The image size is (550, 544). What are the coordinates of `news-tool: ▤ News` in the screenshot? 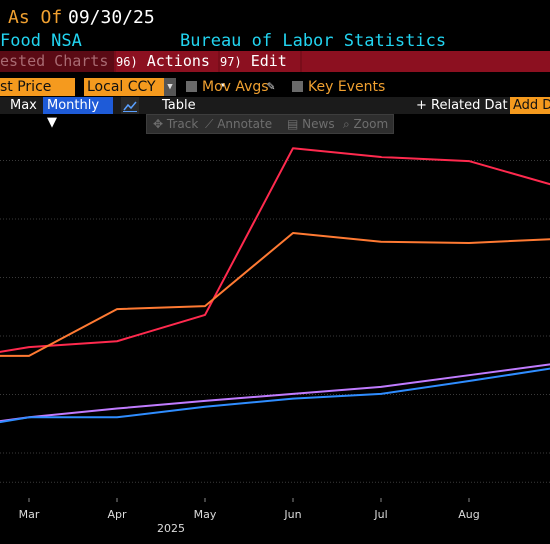 It's located at (311, 124).